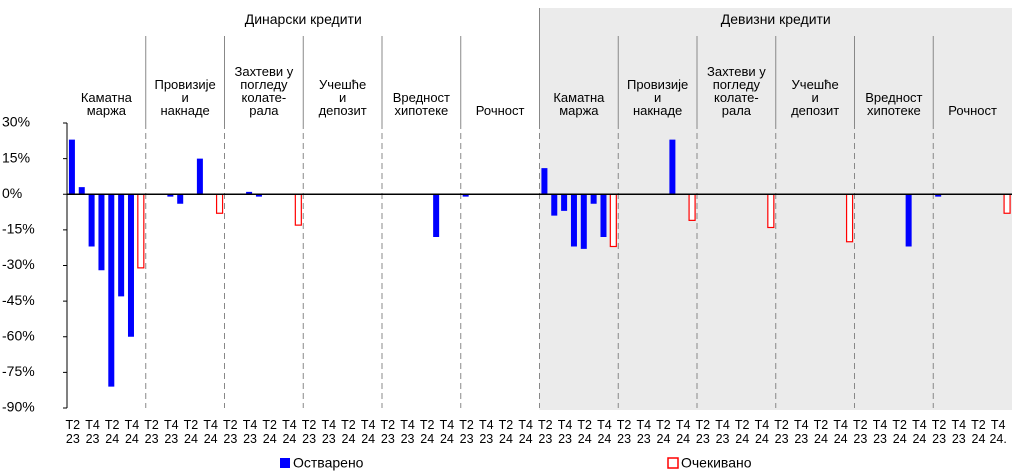  Describe the element at coordinates (716, 463) in the screenshot. I see `legend-label: Очекивано` at that location.